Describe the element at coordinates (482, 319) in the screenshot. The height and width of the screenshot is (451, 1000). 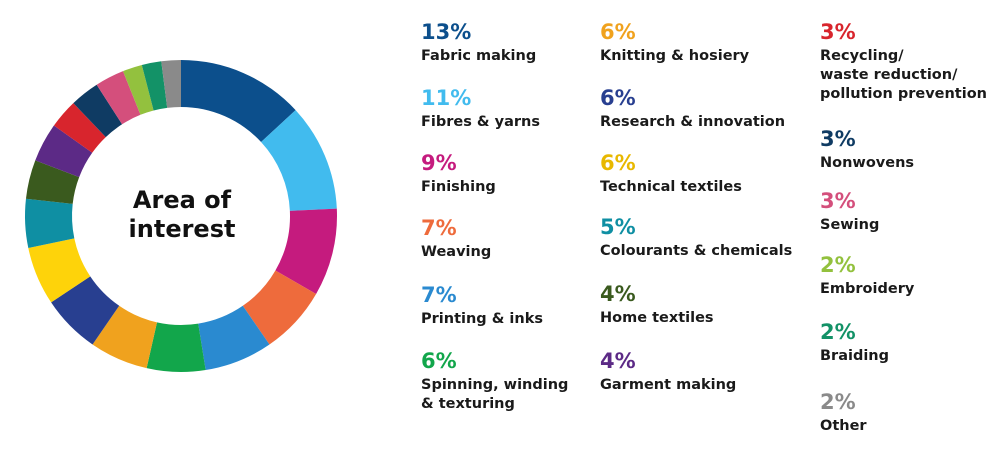
I see `legend-label: Printing & inks` at that location.